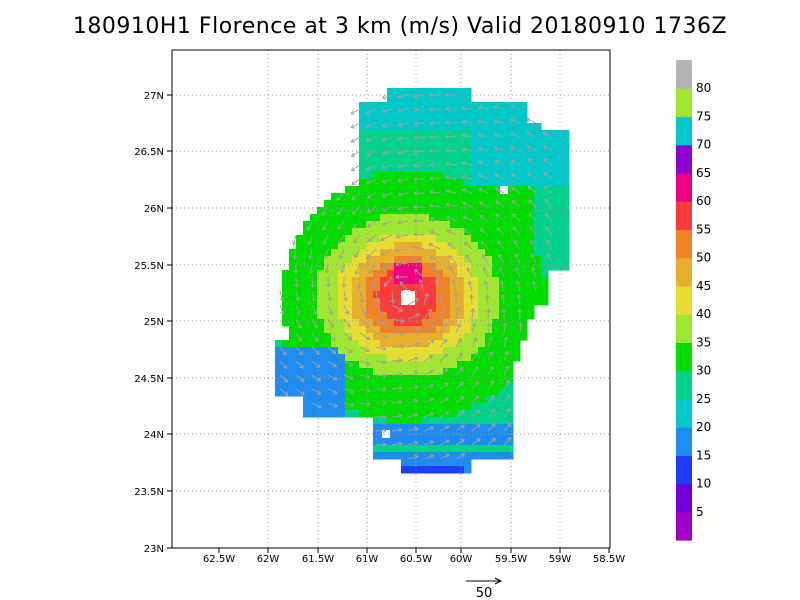  I want to click on longitude-label: 61.5W, so click(318, 559).